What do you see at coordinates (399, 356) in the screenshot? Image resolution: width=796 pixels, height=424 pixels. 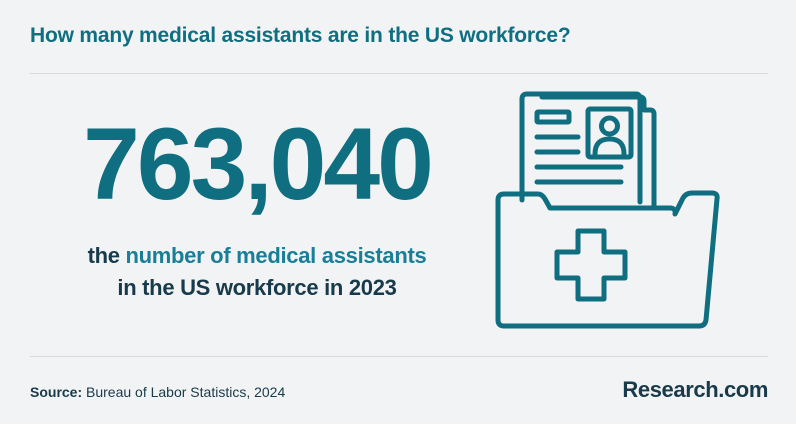 I see `bottom-divider` at bounding box center [399, 356].